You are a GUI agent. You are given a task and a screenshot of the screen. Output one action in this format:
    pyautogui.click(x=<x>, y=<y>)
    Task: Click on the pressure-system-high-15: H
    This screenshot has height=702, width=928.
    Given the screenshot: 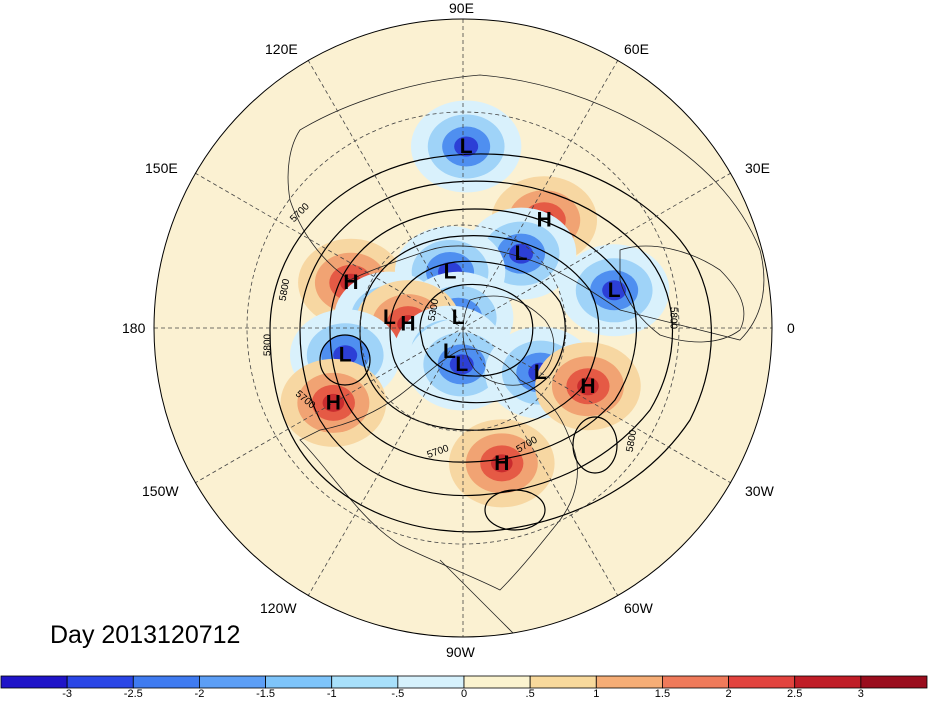 What is the action you would take?
    pyautogui.click(x=501, y=463)
    